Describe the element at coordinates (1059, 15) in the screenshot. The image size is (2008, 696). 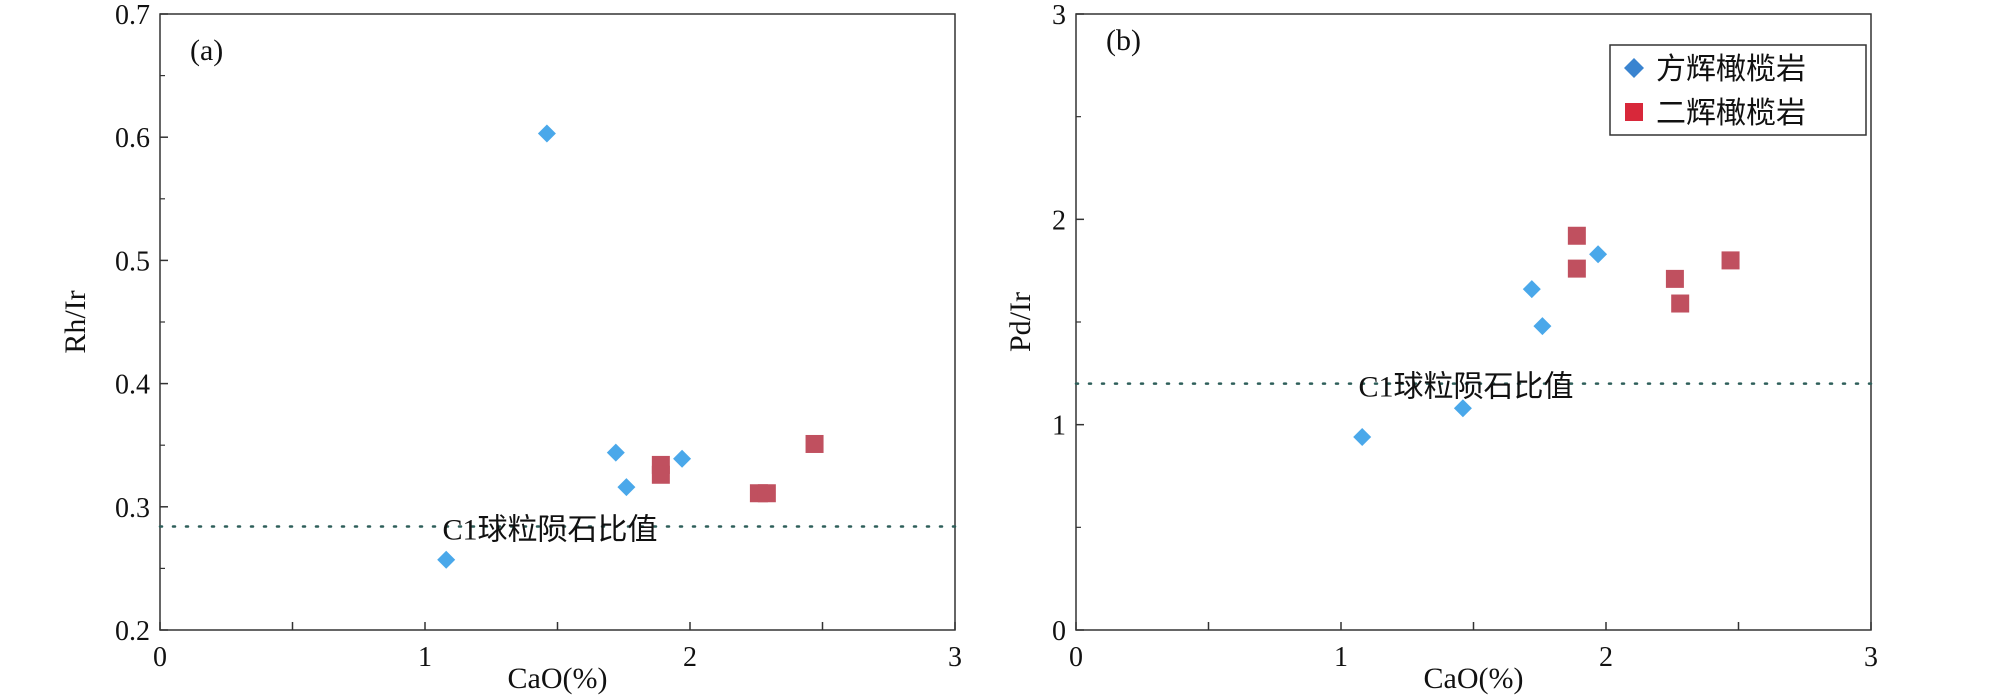
I see `y-tick-label: 3` at that location.